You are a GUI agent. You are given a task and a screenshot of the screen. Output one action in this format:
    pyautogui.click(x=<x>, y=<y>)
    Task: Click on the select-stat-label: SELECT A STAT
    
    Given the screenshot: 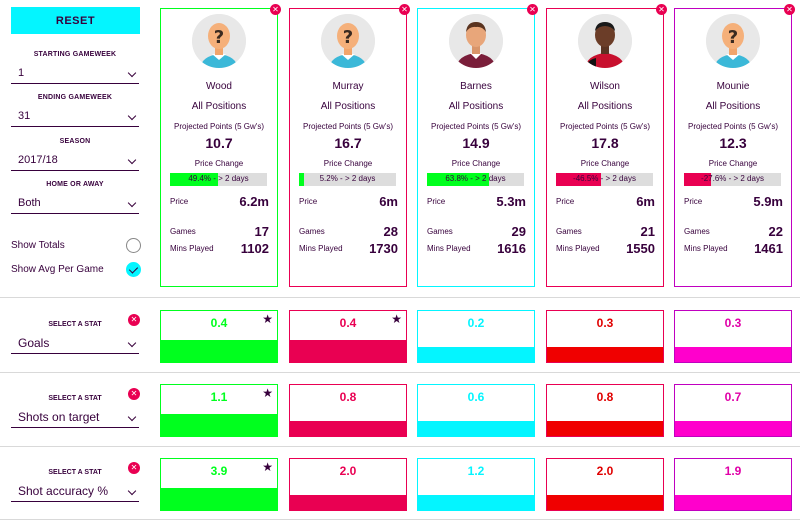 What is the action you would take?
    pyautogui.click(x=75, y=472)
    